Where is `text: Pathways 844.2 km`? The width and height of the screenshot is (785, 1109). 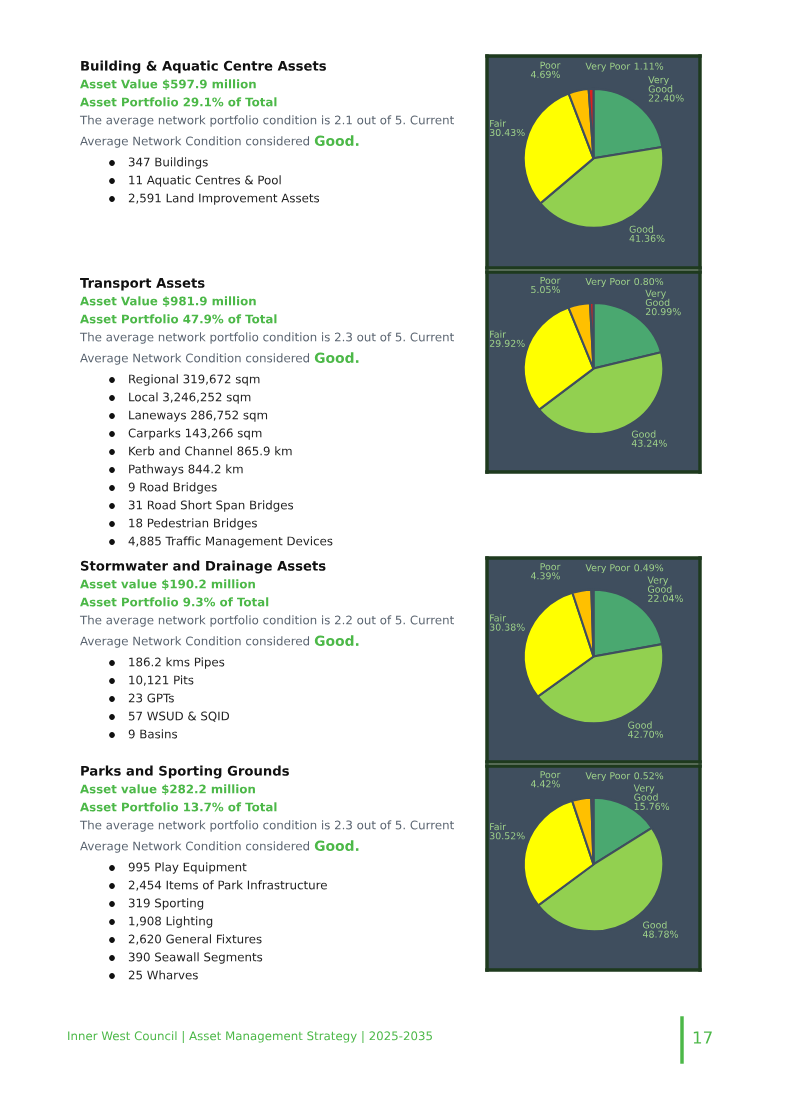 text: Pathways 844.2 km is located at coordinates (186, 470).